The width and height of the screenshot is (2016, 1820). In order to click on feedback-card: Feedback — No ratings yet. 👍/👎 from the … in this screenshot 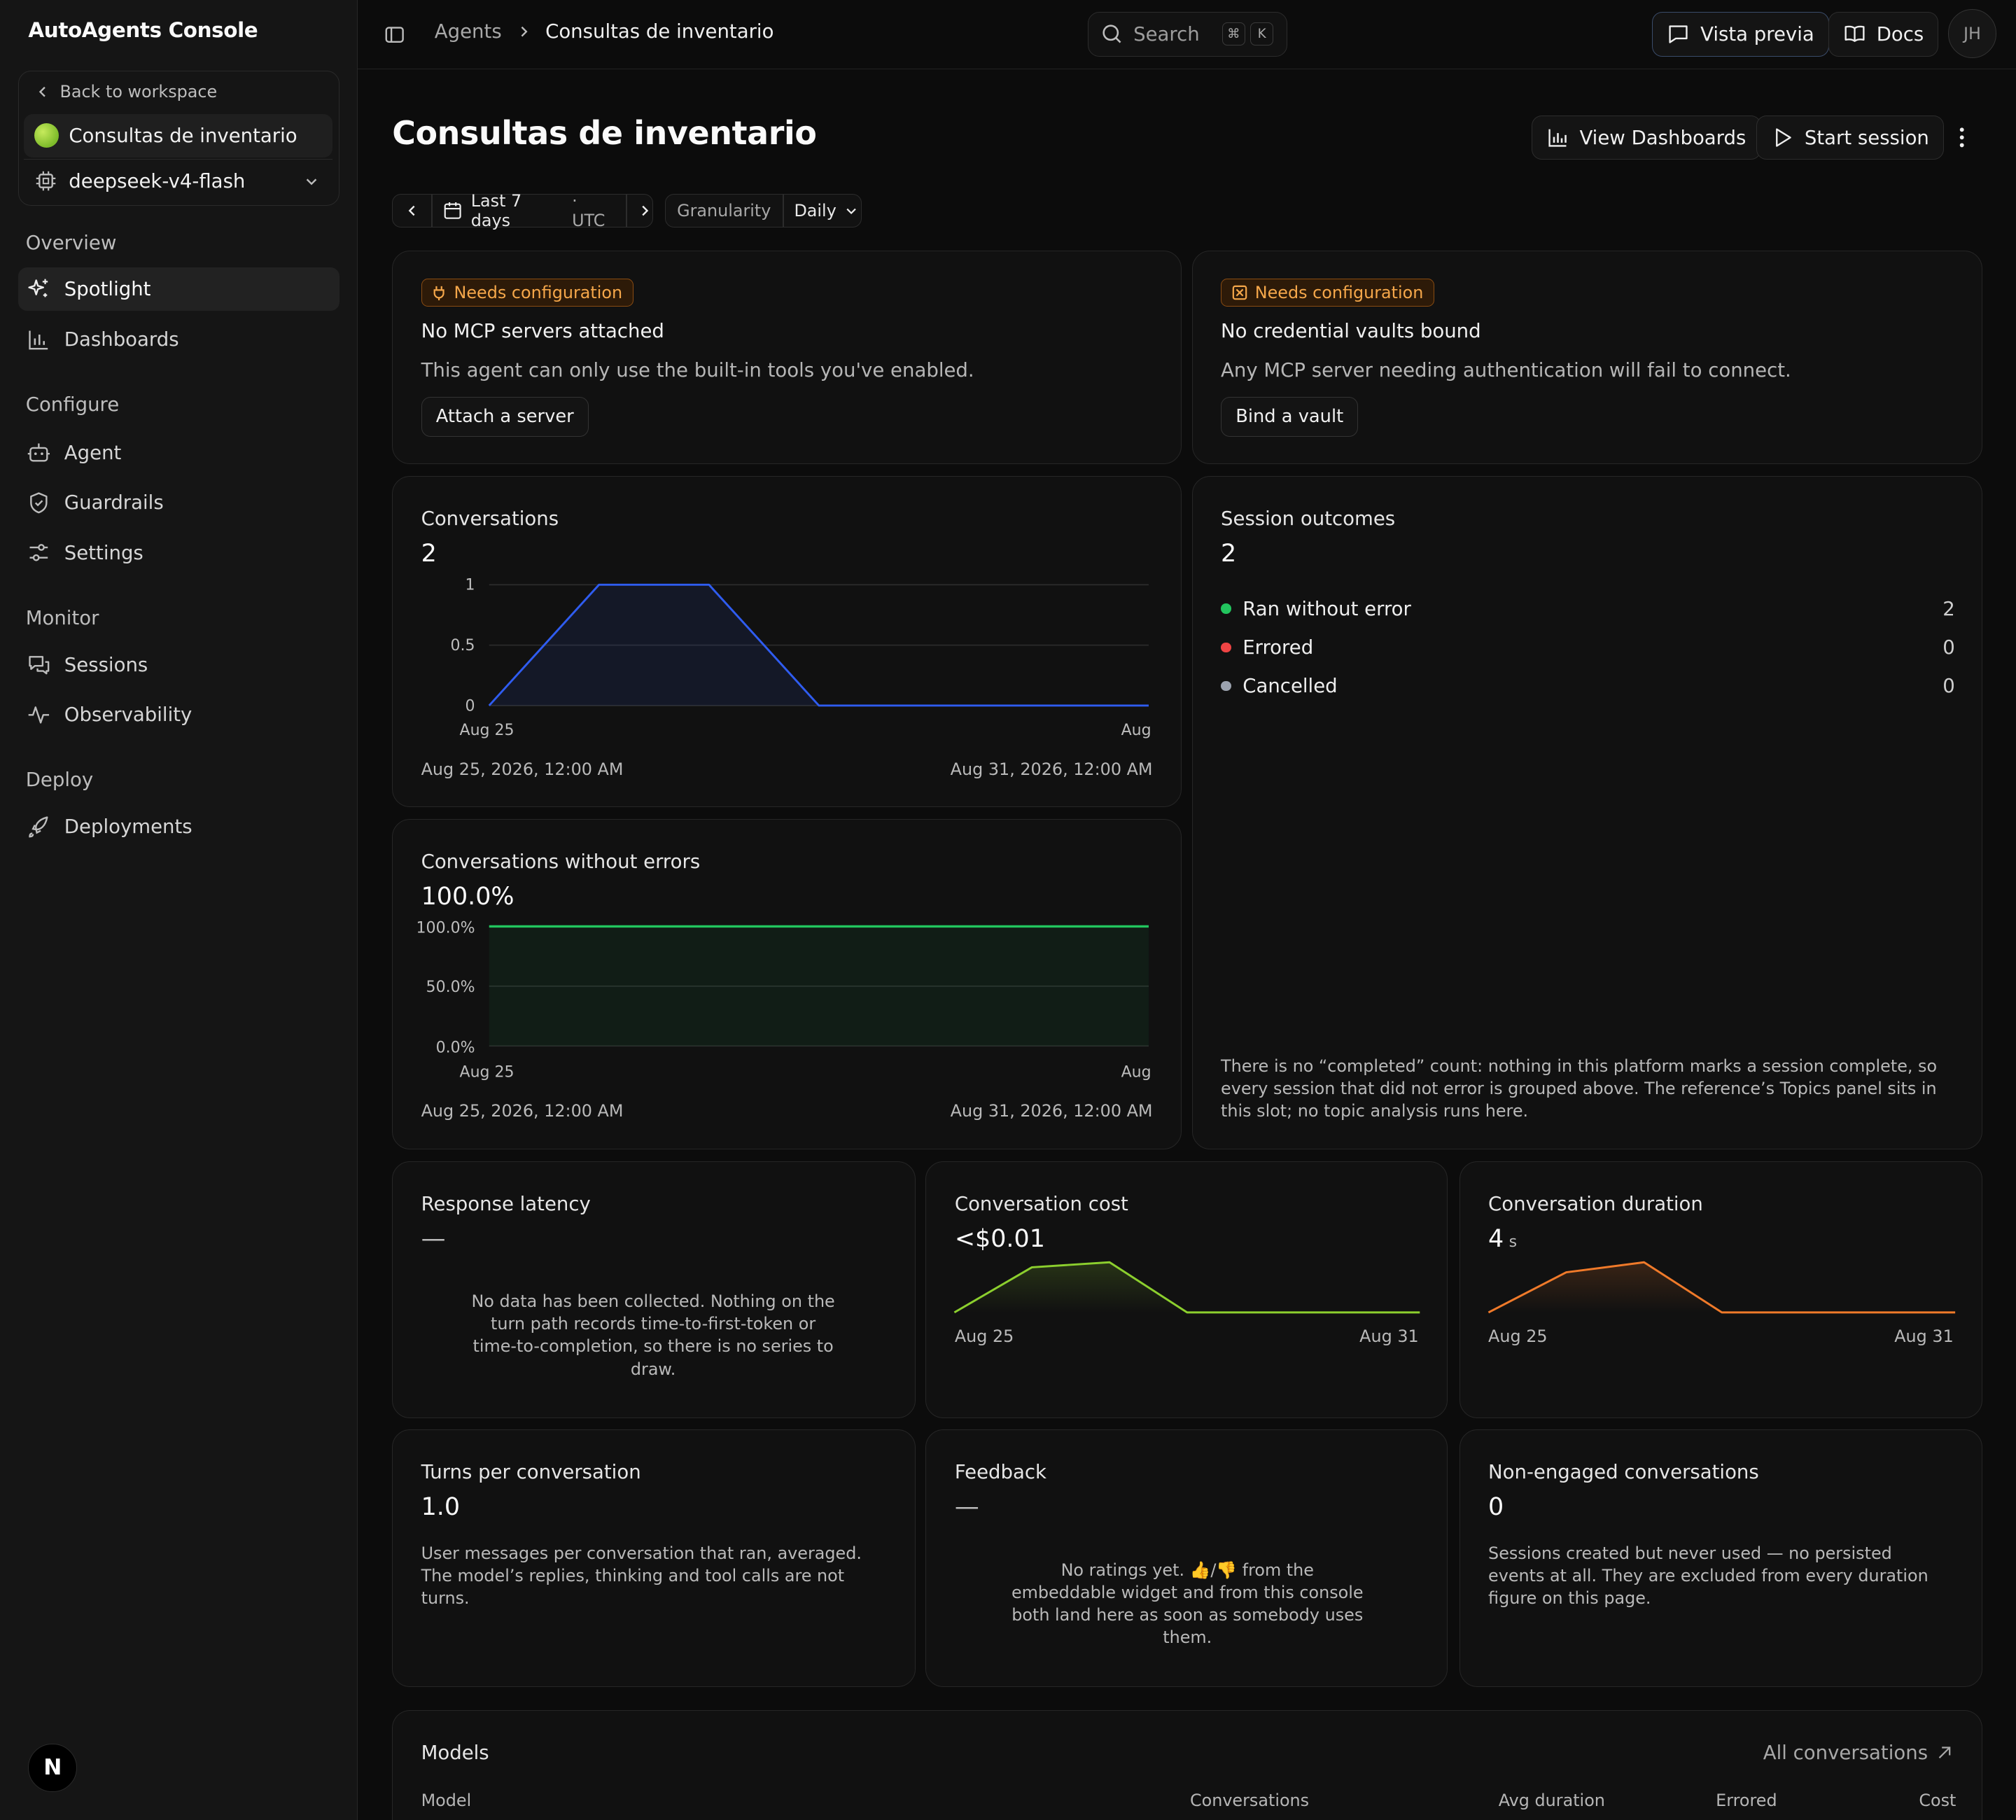, I will do `click(1186, 1558)`.